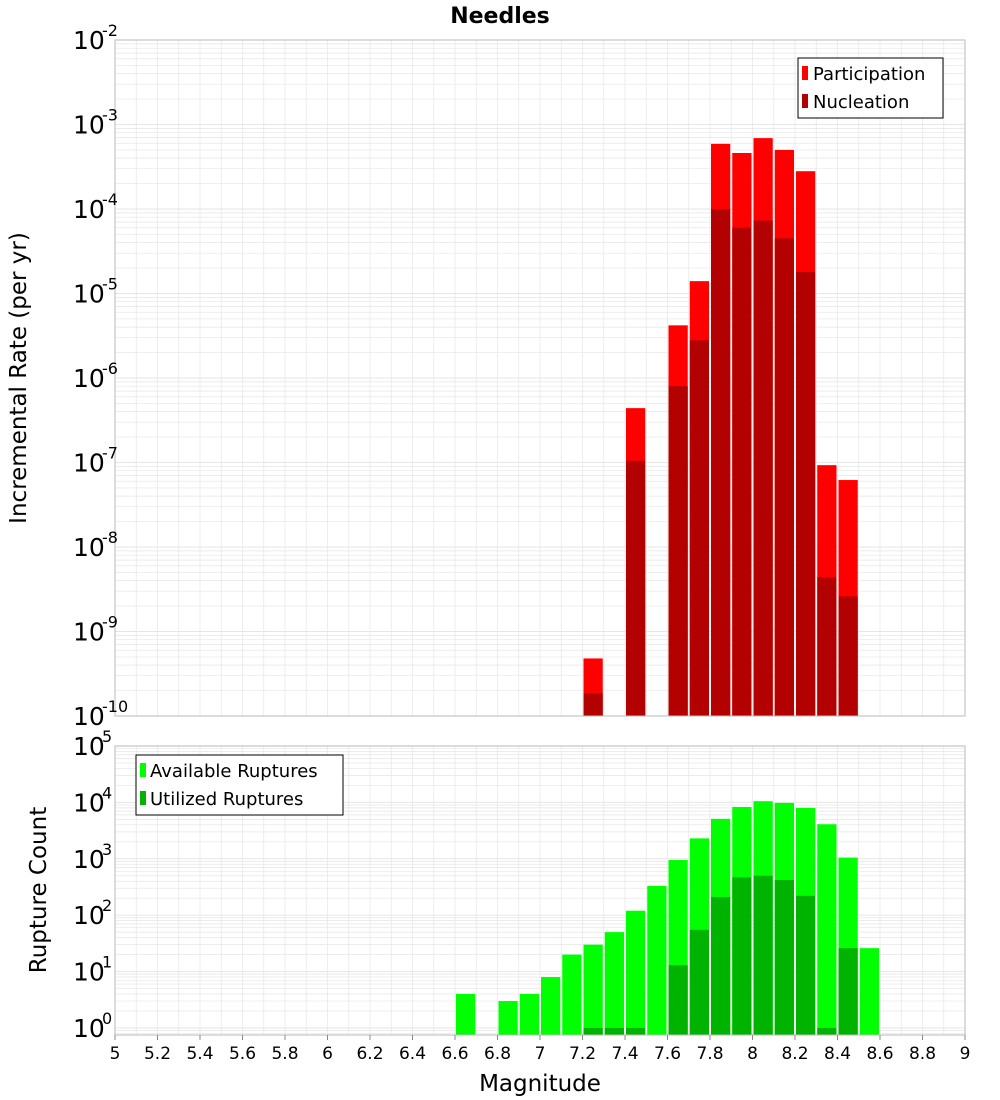 Image resolution: width=1000 pixels, height=1100 pixels. Describe the element at coordinates (709, 1054) in the screenshot. I see `x-tick-label: 7.8` at that location.